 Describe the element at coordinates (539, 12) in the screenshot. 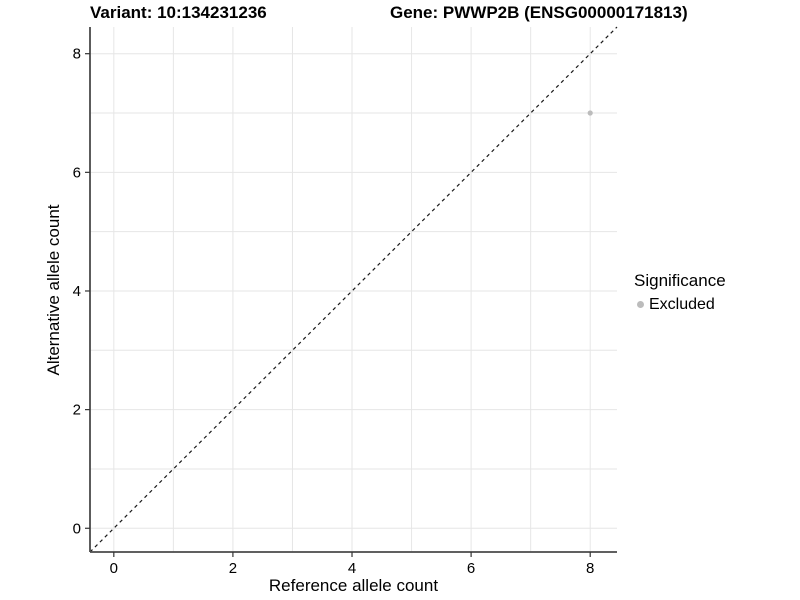

I see `plot-title-gene: Gene: PWWP2B (ENSG00000171813)` at that location.